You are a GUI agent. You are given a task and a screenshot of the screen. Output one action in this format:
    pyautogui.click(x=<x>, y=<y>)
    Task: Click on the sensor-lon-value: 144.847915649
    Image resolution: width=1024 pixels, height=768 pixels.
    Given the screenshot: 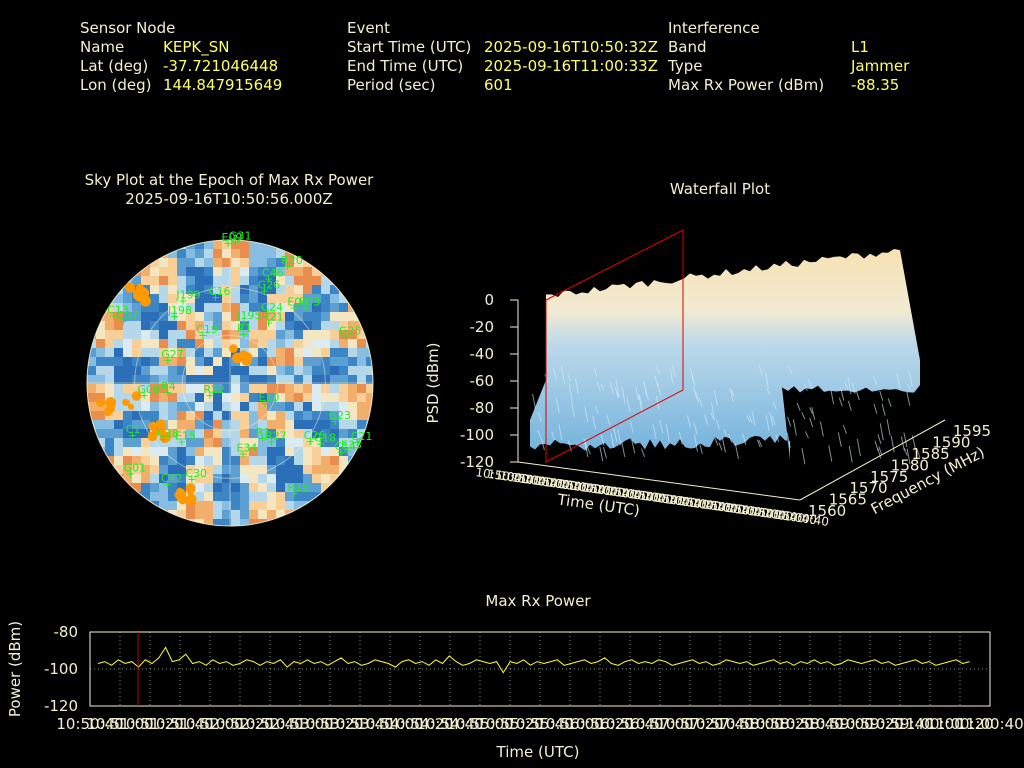 What is the action you would take?
    pyautogui.click(x=223, y=85)
    